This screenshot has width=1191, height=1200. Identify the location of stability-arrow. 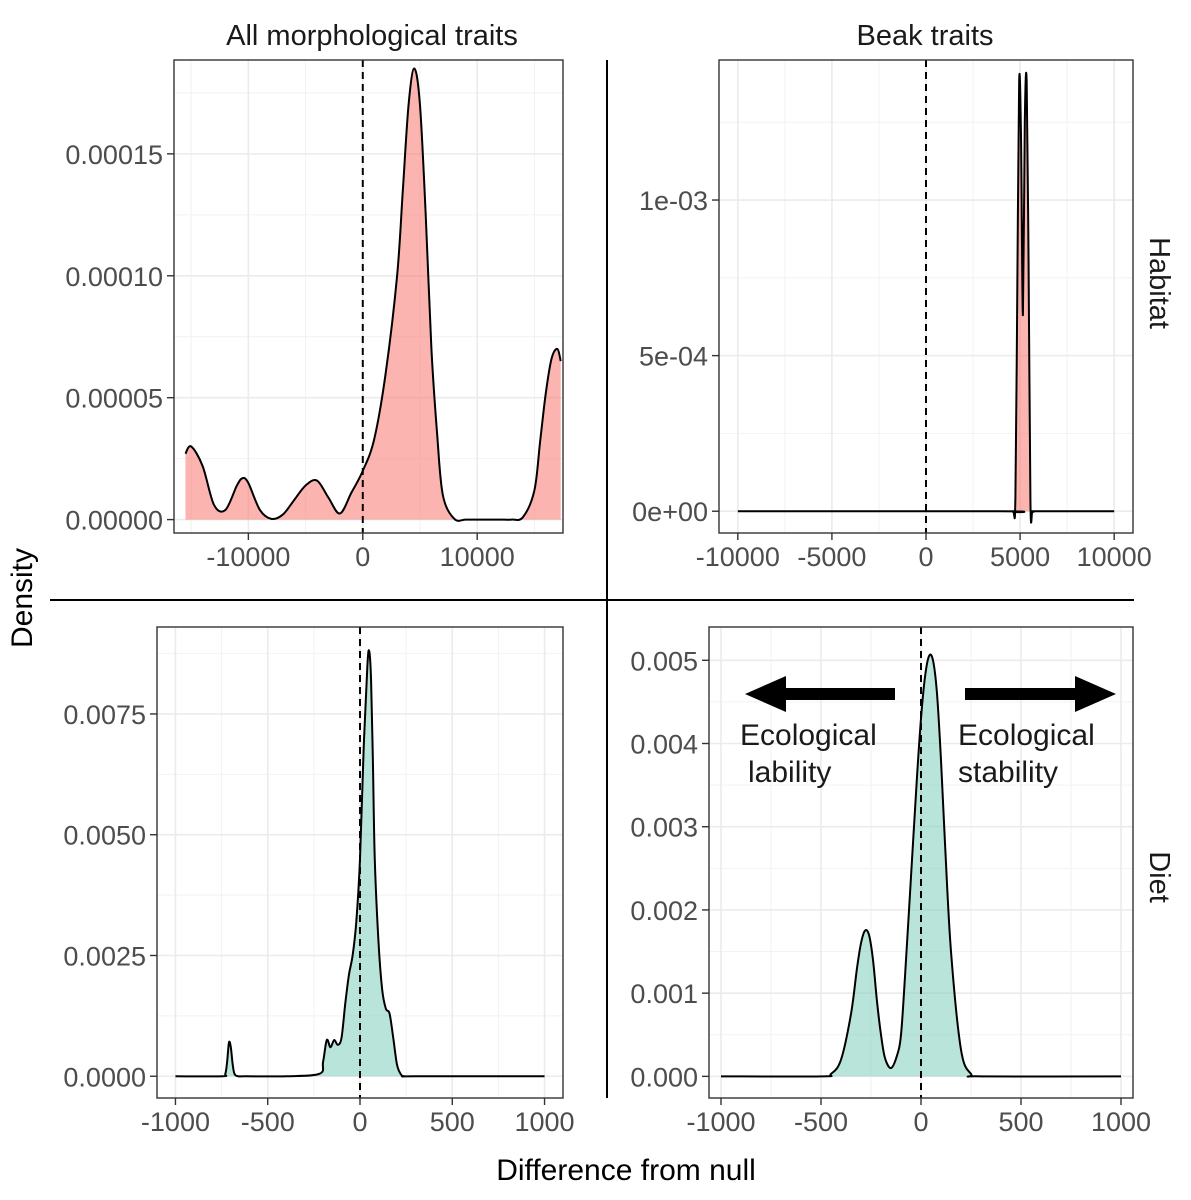
(1040, 694).